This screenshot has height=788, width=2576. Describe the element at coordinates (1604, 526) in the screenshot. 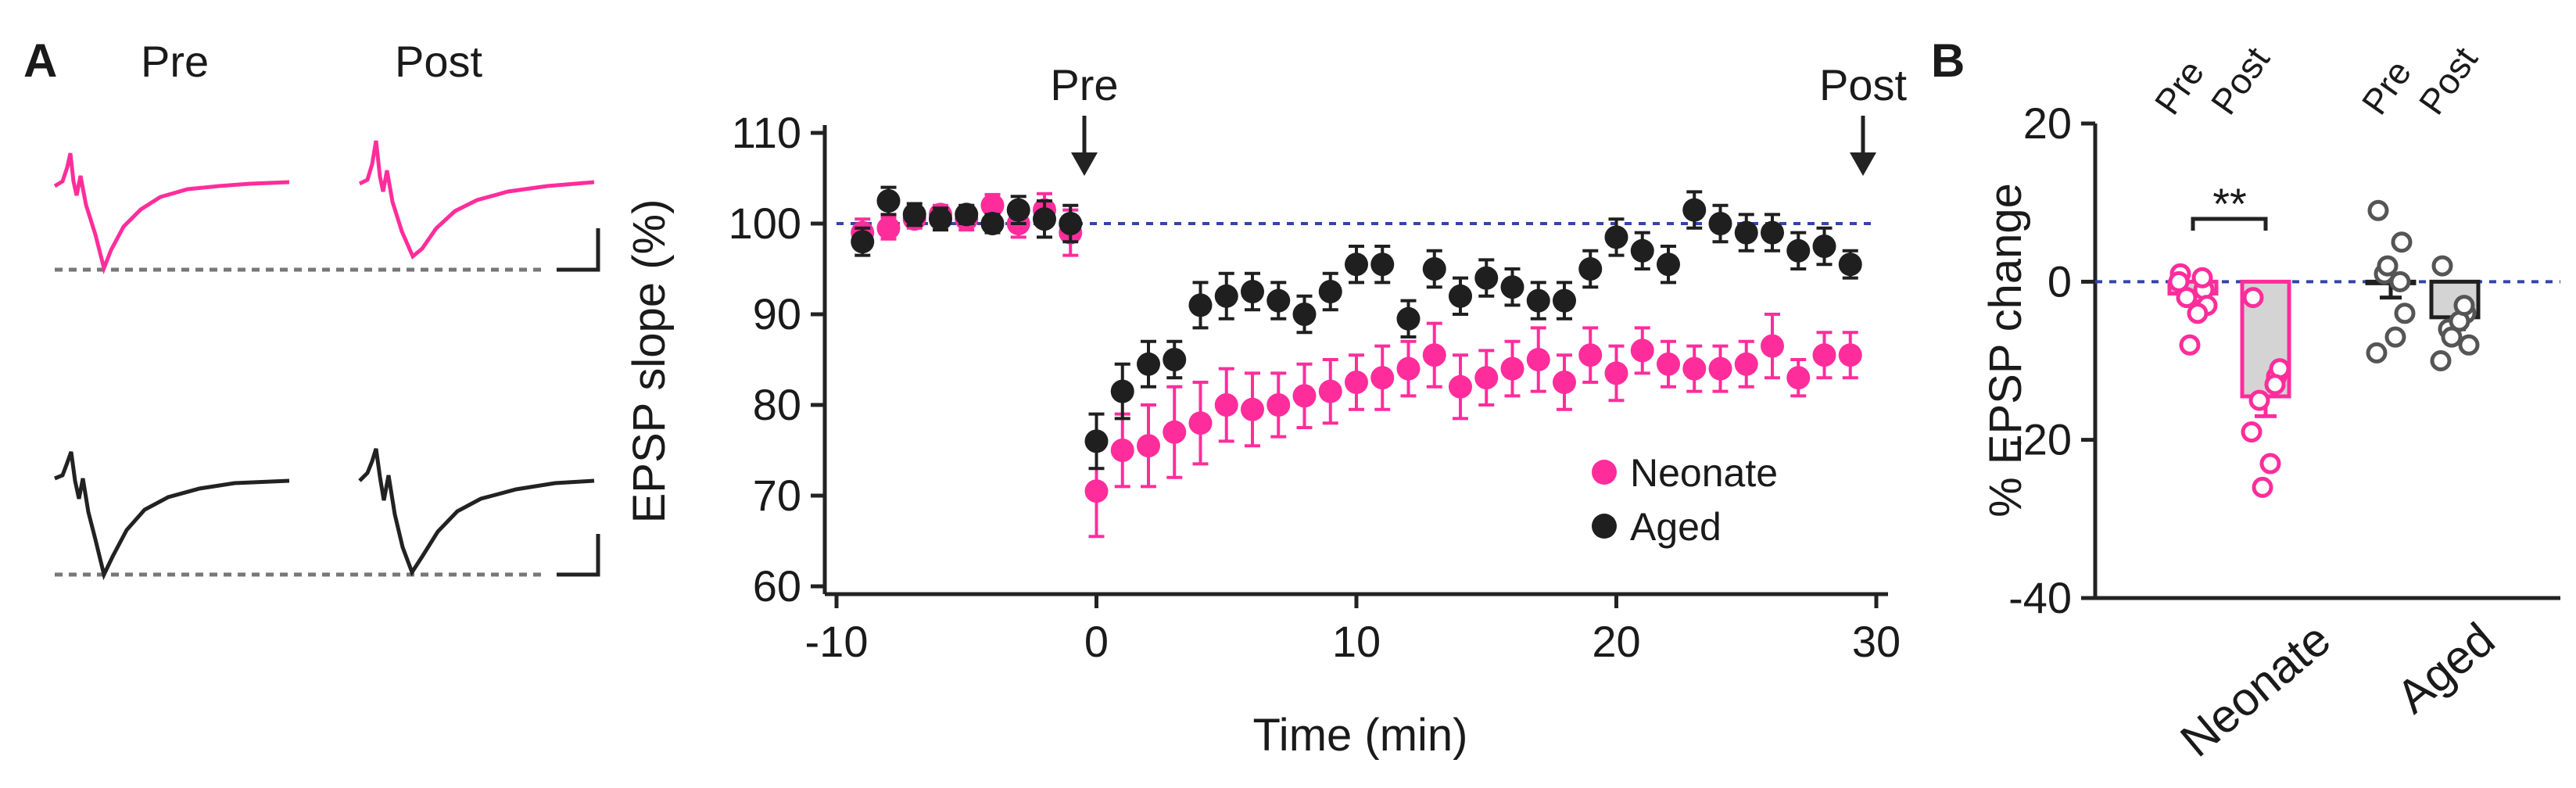

I see `legend-marker-aged` at that location.